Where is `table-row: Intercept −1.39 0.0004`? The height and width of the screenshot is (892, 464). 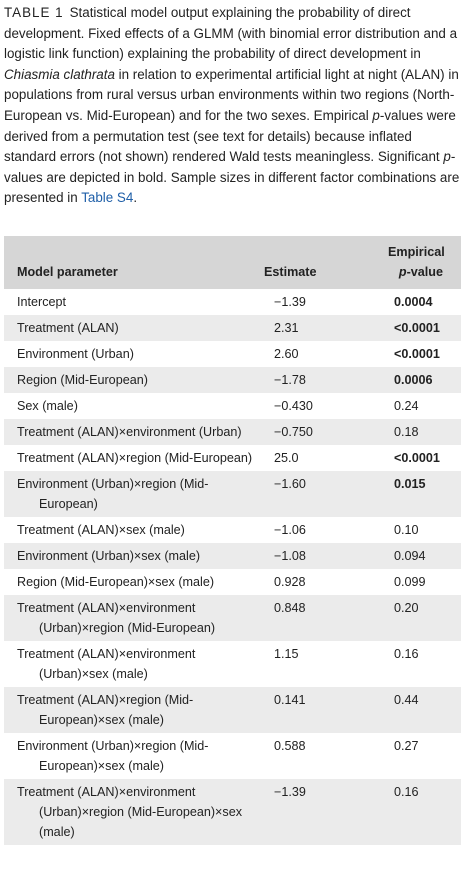 table-row: Intercept −1.39 0.0004 is located at coordinates (232, 302).